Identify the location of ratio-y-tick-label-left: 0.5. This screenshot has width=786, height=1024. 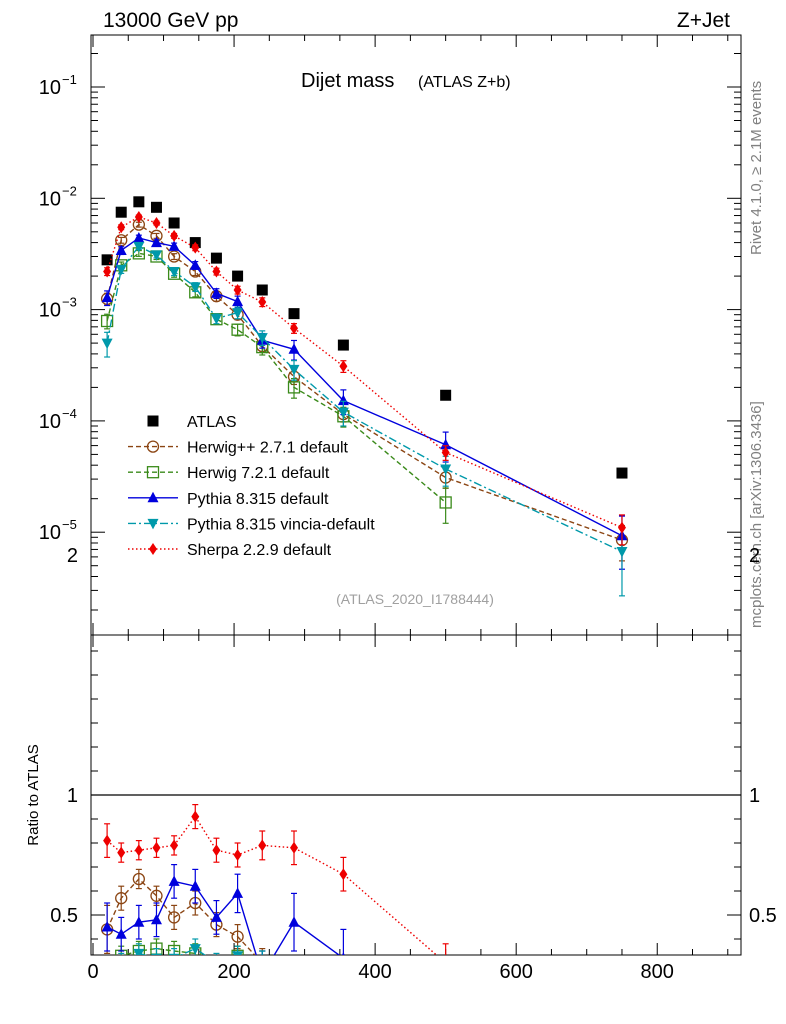
(64, 916).